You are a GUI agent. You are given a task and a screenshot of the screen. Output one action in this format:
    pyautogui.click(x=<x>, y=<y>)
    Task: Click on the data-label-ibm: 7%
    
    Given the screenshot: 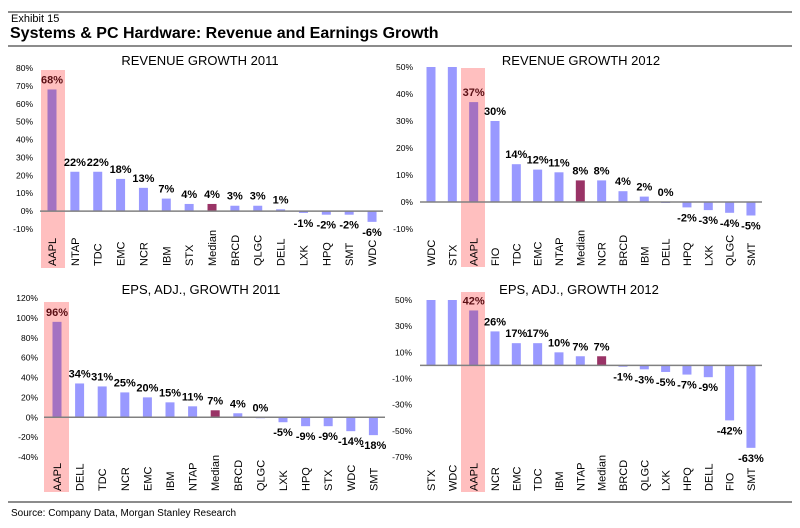 What is the action you would take?
    pyautogui.click(x=166, y=190)
    